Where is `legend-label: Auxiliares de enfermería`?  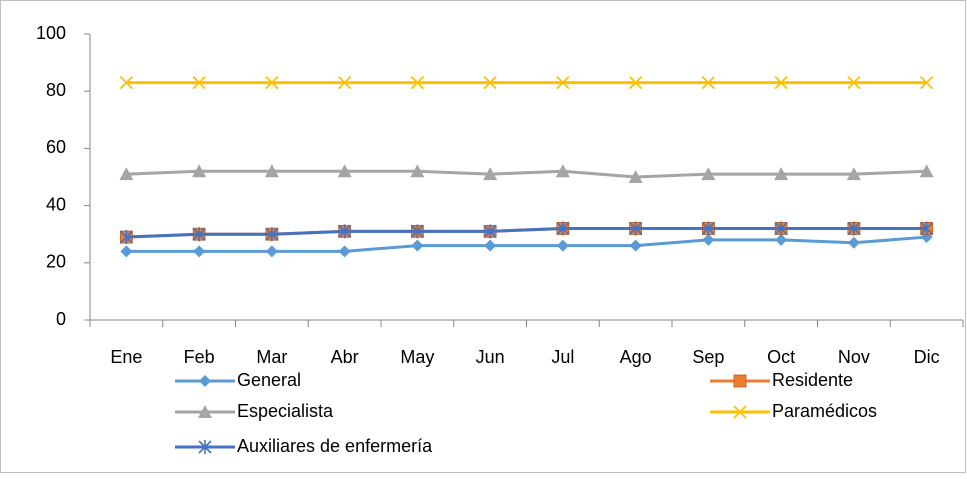
legend-label: Auxiliares de enfermería is located at coordinates (335, 446).